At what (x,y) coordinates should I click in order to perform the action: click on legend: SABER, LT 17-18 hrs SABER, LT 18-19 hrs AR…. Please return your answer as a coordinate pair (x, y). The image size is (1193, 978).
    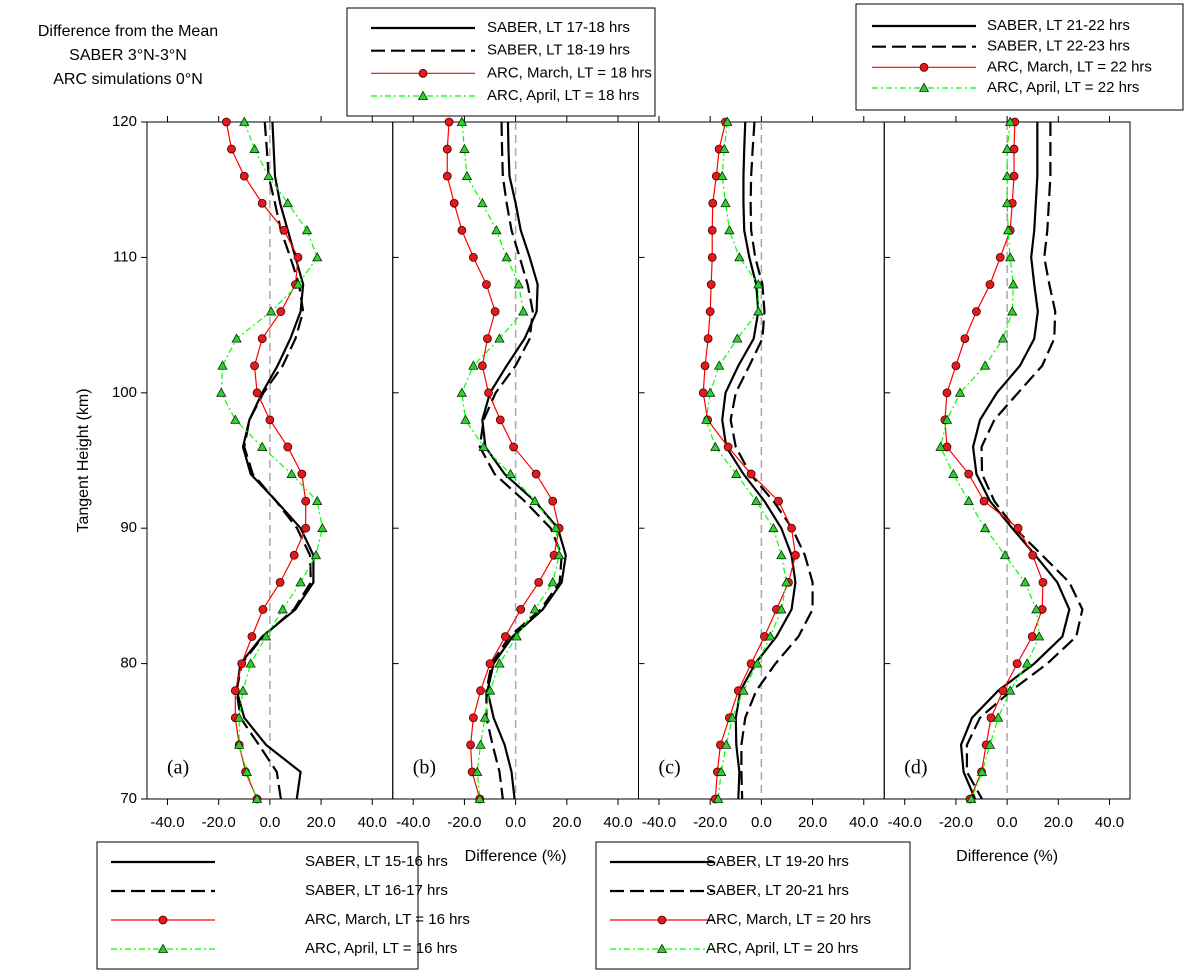
    Looking at the image, I should click on (501, 62).